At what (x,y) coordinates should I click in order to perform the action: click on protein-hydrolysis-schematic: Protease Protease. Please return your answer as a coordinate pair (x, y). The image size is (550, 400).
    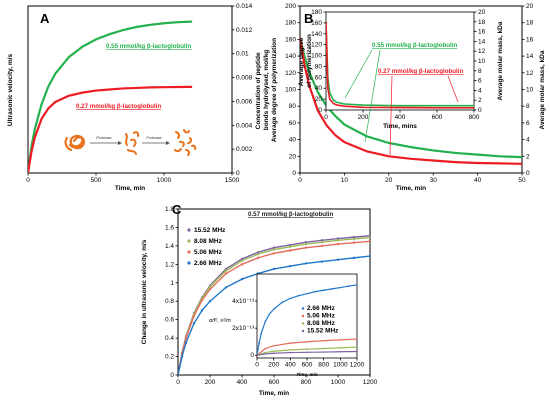
    Looking at the image, I should click on (130, 142).